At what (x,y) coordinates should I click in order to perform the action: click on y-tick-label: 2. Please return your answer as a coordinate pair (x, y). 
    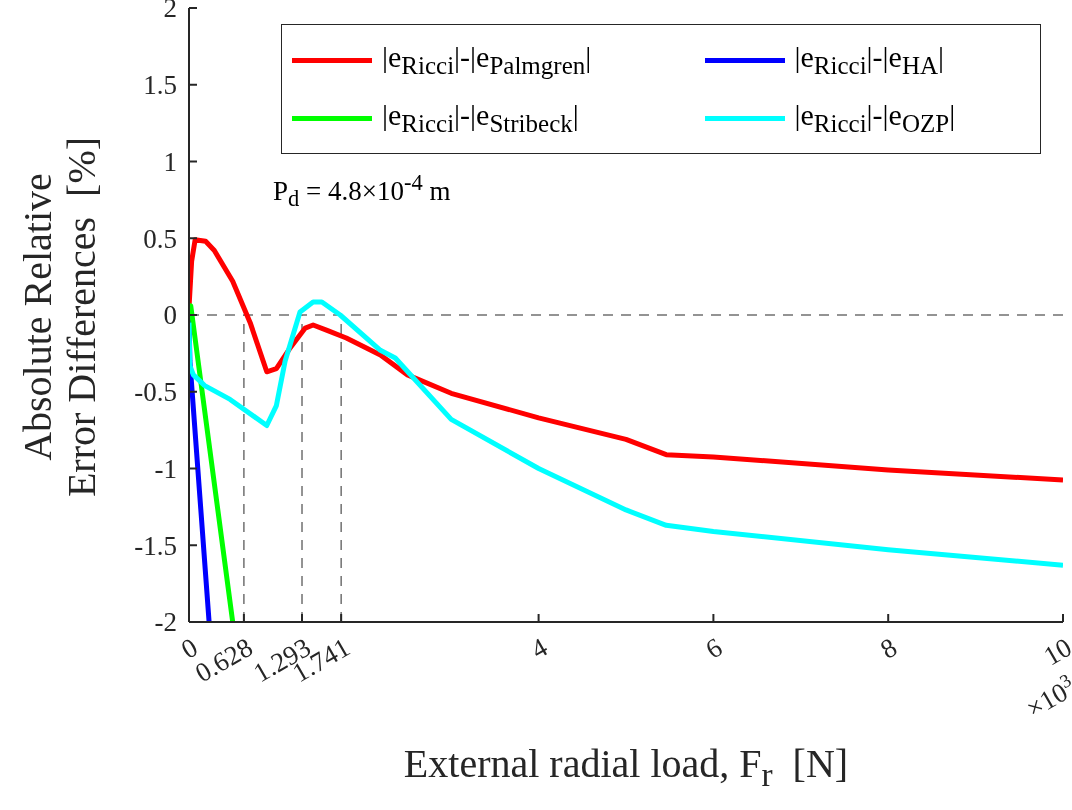
    Looking at the image, I should click on (170, 12).